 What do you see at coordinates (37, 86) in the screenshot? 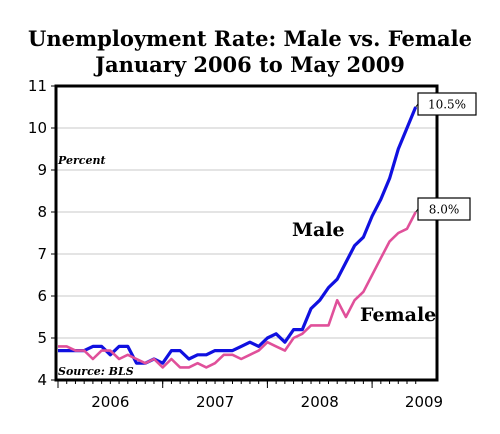
I see `y-tick-label: 11` at bounding box center [37, 86].